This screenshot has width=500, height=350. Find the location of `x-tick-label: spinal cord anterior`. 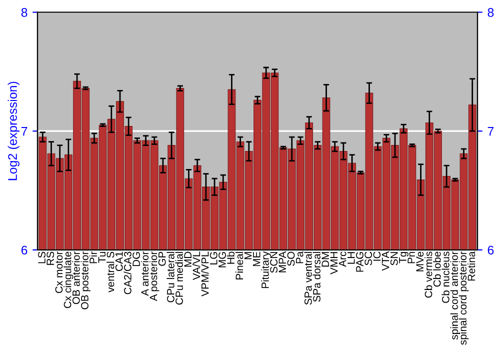

x-tick-label: spinal cord anterior is located at coordinates (455, 295).